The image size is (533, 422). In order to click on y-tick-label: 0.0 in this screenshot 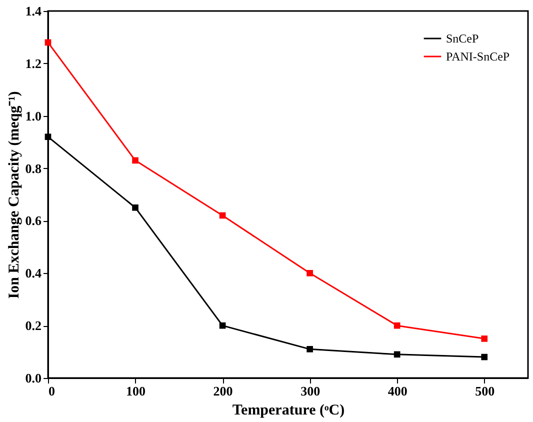, I will do `click(33, 378)`.